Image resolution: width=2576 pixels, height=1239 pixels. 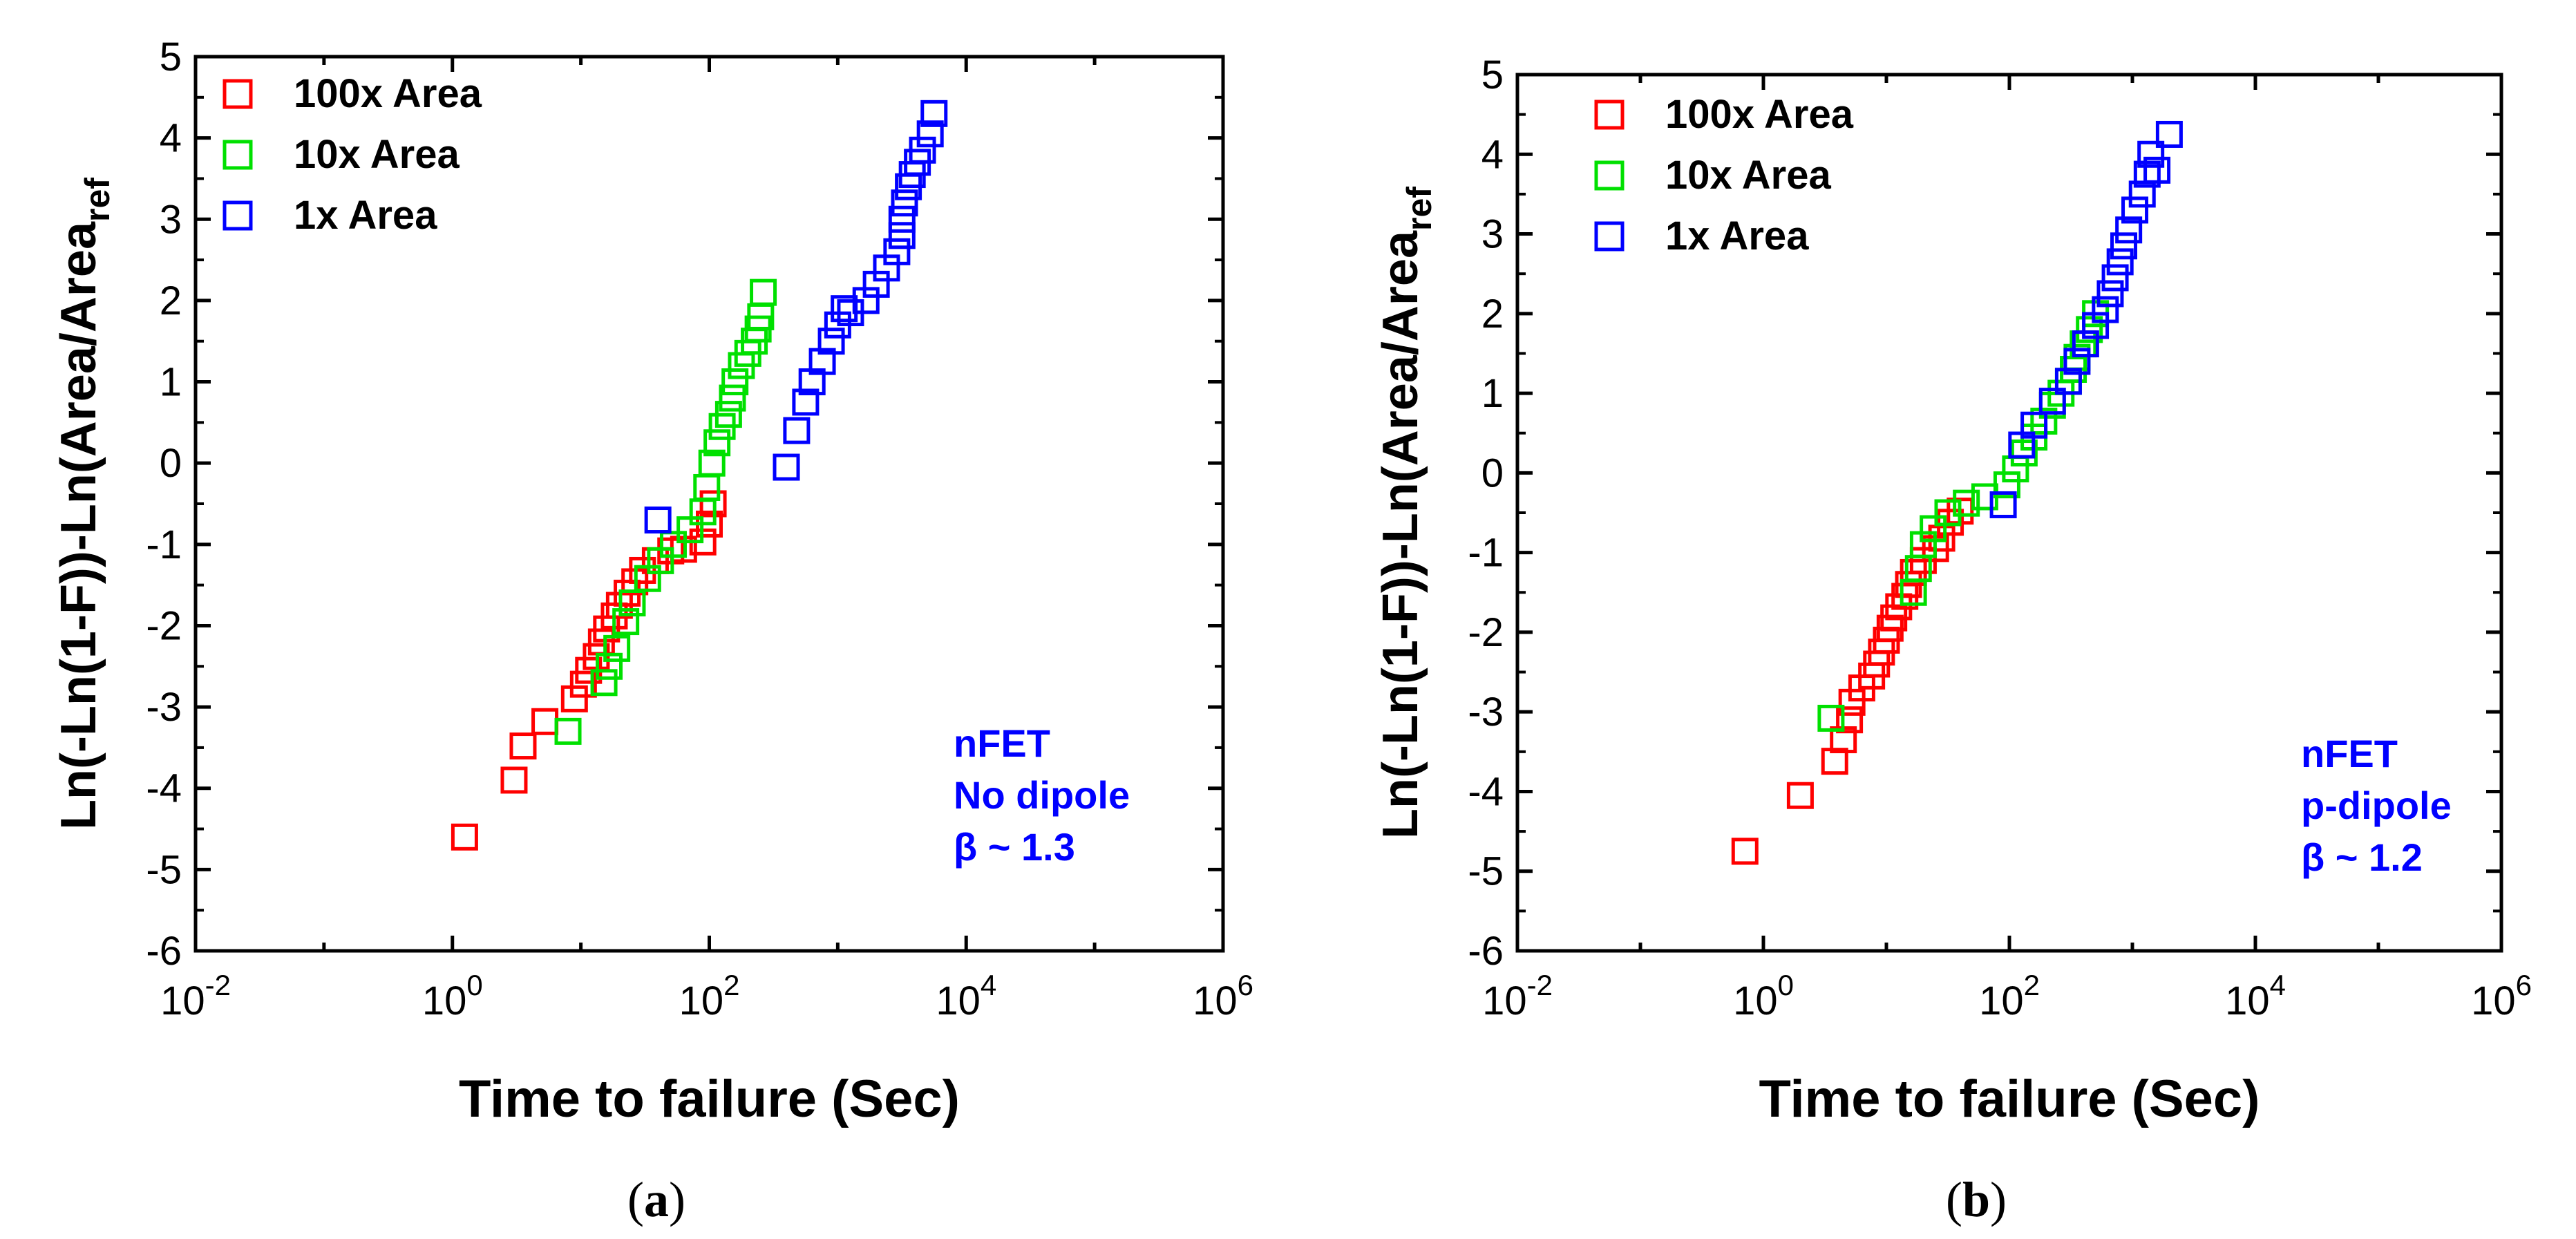 What do you see at coordinates (1042, 795) in the screenshot?
I see `annotation-line: No dipole` at bounding box center [1042, 795].